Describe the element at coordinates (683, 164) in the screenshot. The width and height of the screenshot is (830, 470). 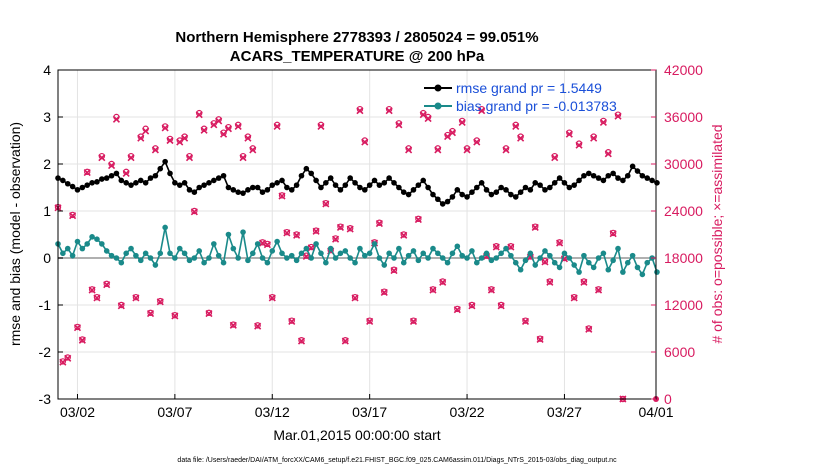
I see `y-right-tick-label: 30000` at that location.